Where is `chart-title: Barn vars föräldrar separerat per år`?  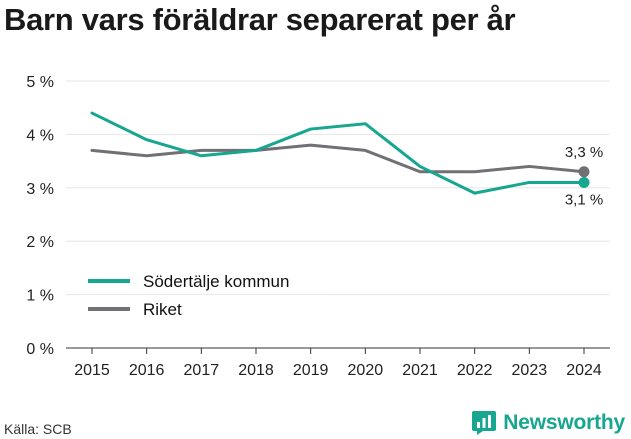 chart-title: Barn vars föräldrar separerat per år is located at coordinates (260, 19).